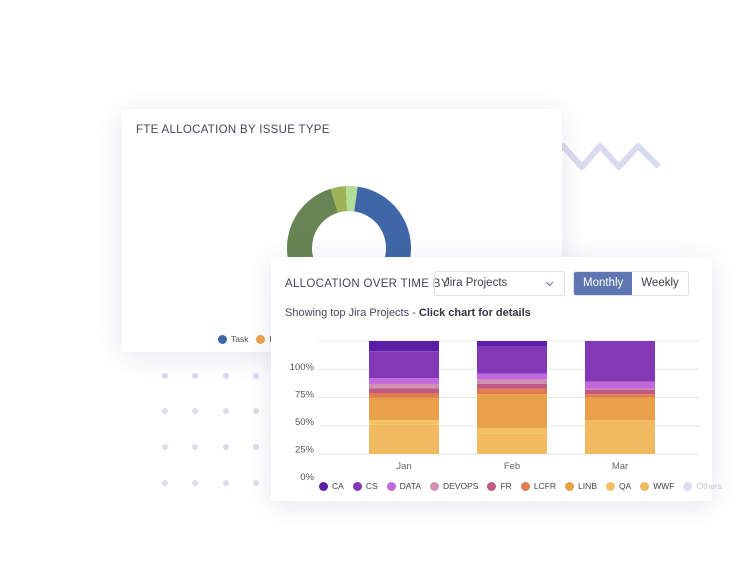 The width and height of the screenshot is (750, 563). What do you see at coordinates (461, 486) in the screenshot?
I see `legend-label: DEVOPS` at bounding box center [461, 486].